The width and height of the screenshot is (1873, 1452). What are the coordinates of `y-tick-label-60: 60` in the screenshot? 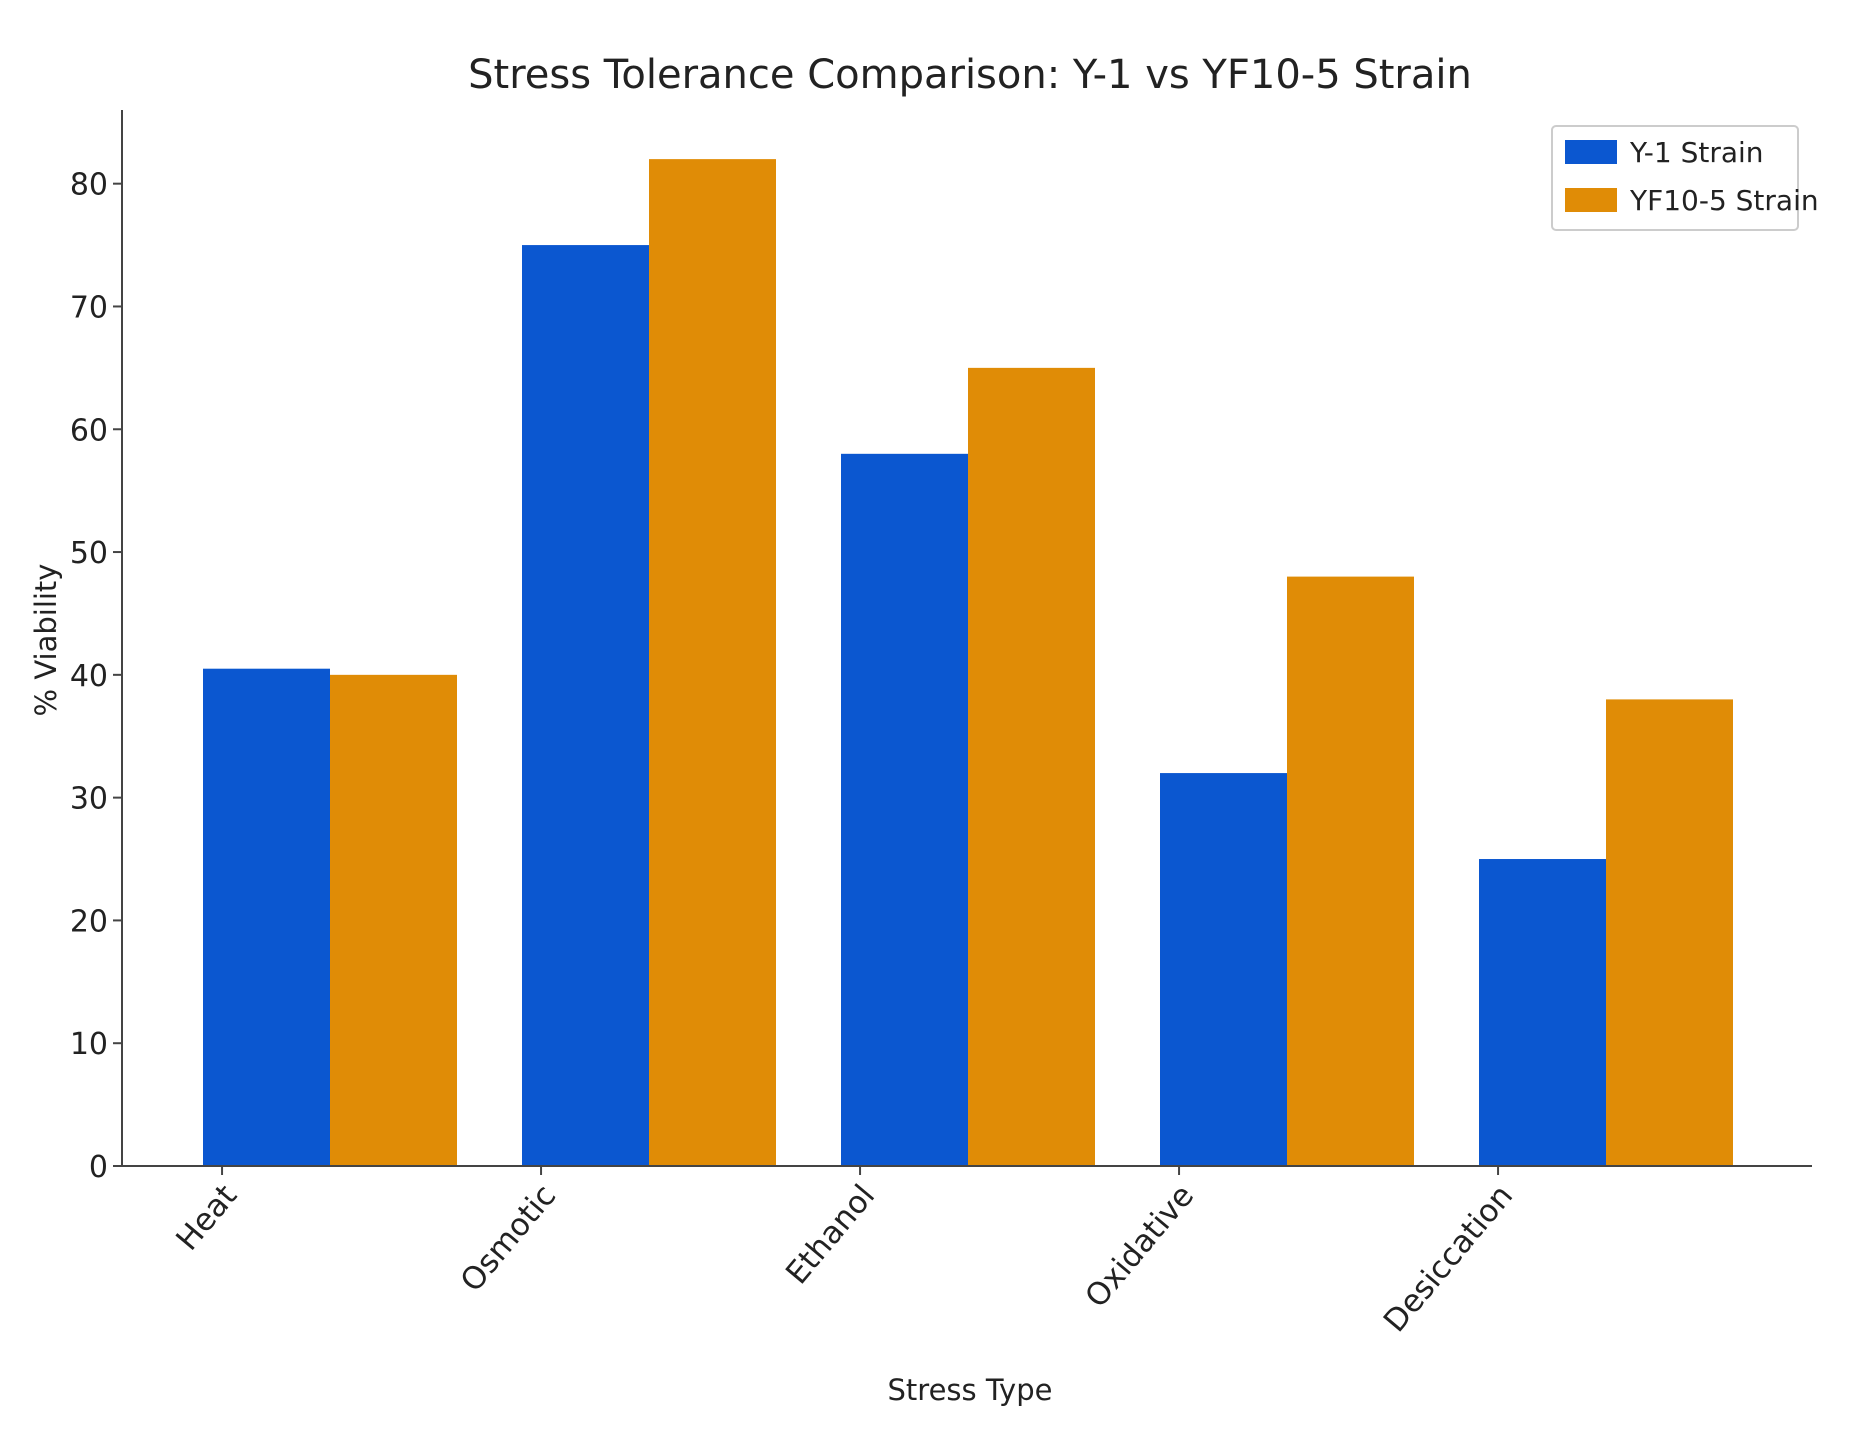 It's located at (89, 430).